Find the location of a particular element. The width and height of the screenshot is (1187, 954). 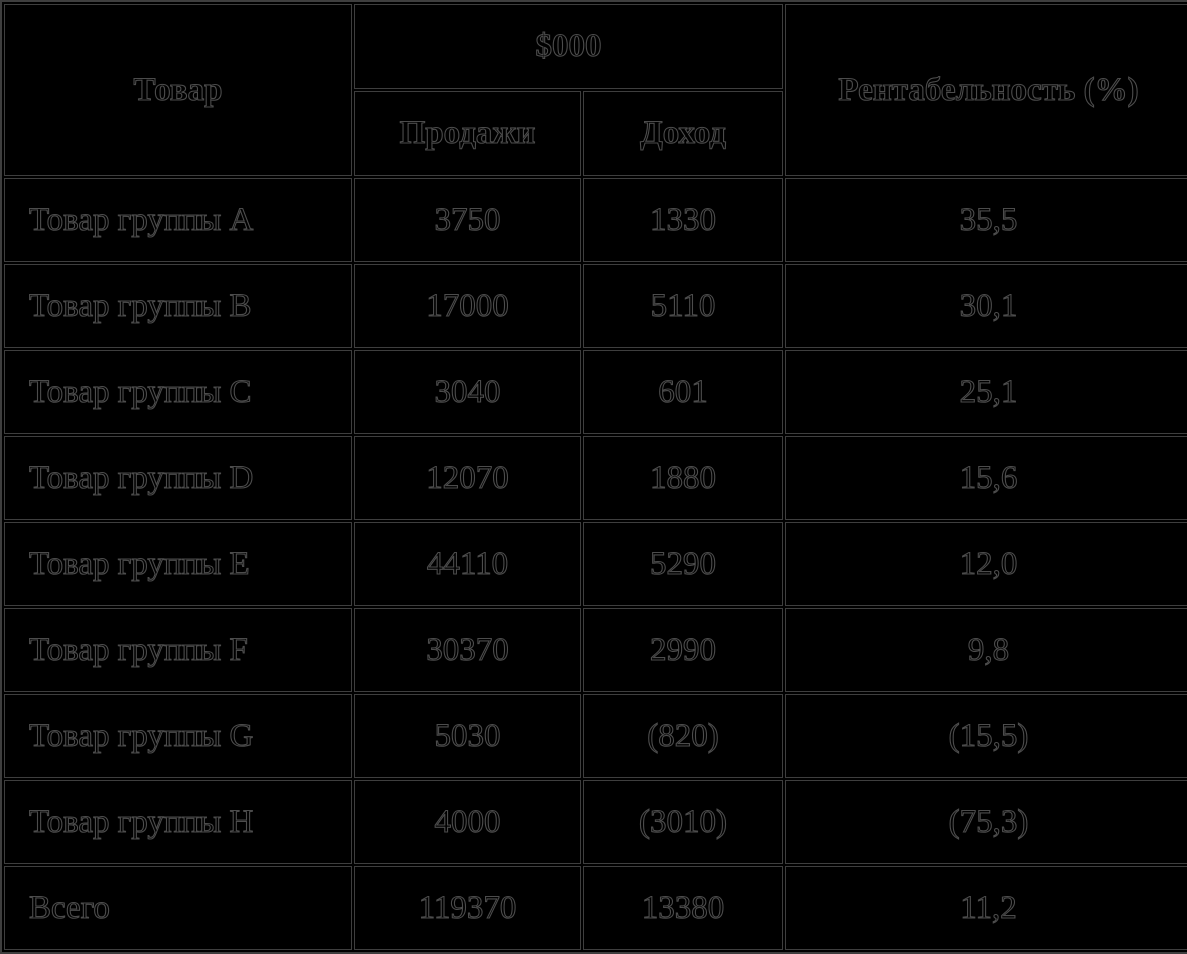

income-cell: 1880 is located at coordinates (683, 478).